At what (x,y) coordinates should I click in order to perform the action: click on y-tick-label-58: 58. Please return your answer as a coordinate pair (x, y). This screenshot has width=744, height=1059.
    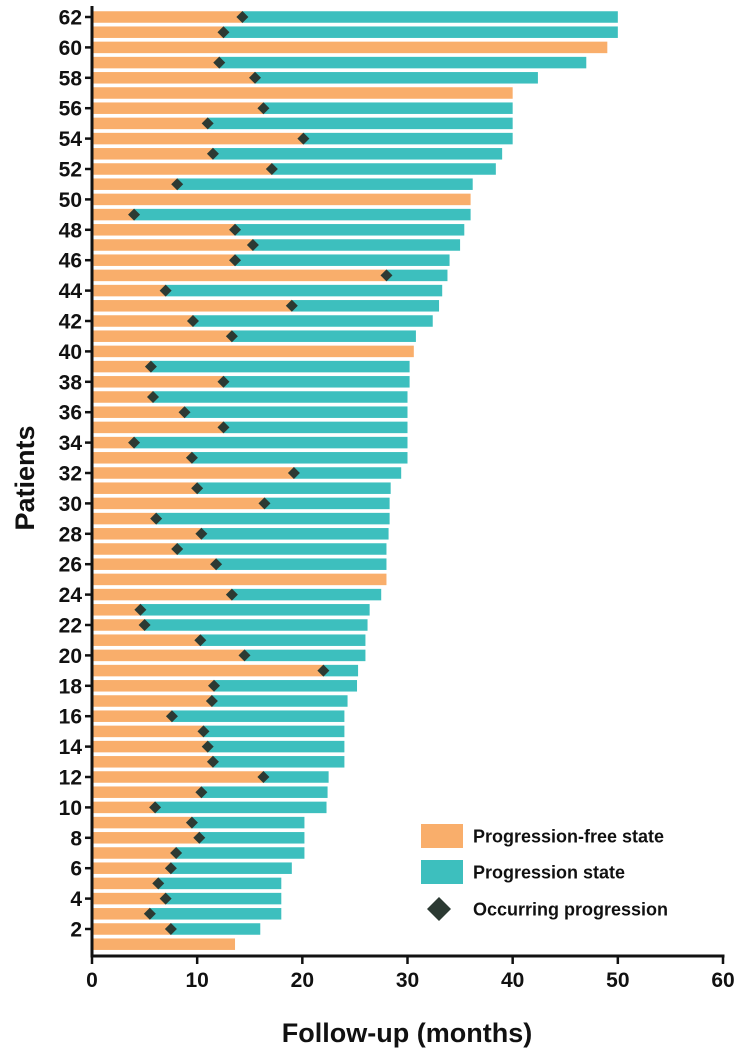
    Looking at the image, I should click on (71, 78).